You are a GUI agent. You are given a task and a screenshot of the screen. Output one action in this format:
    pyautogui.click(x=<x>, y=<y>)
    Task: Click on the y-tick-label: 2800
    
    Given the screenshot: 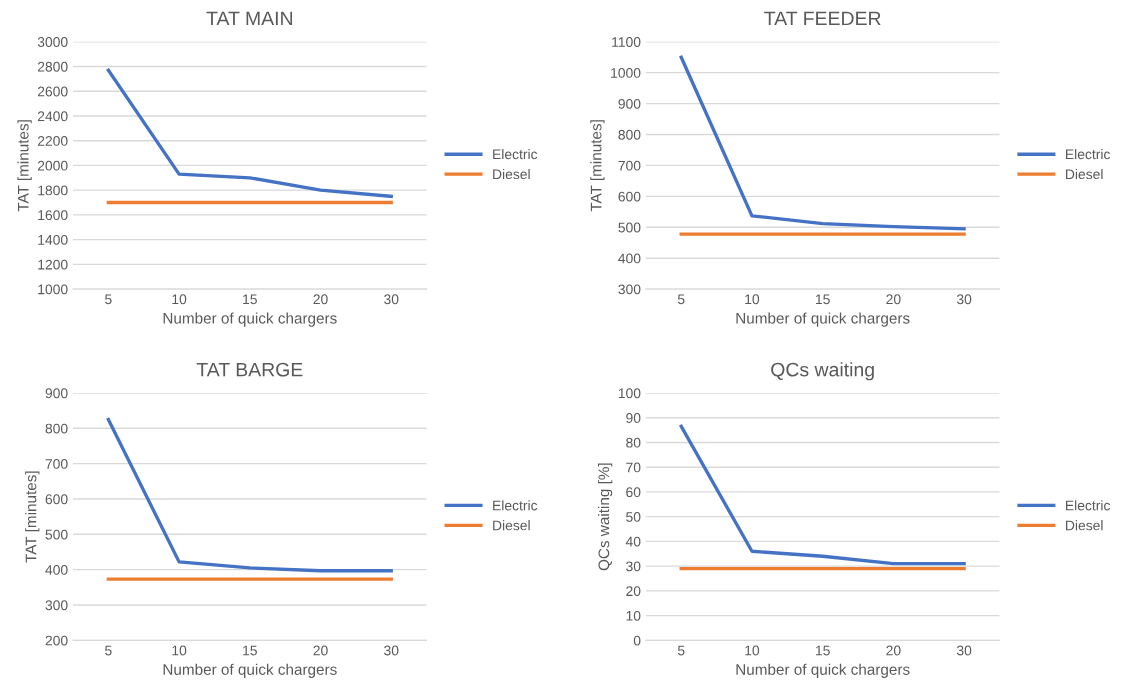 What is the action you would take?
    pyautogui.click(x=52, y=66)
    